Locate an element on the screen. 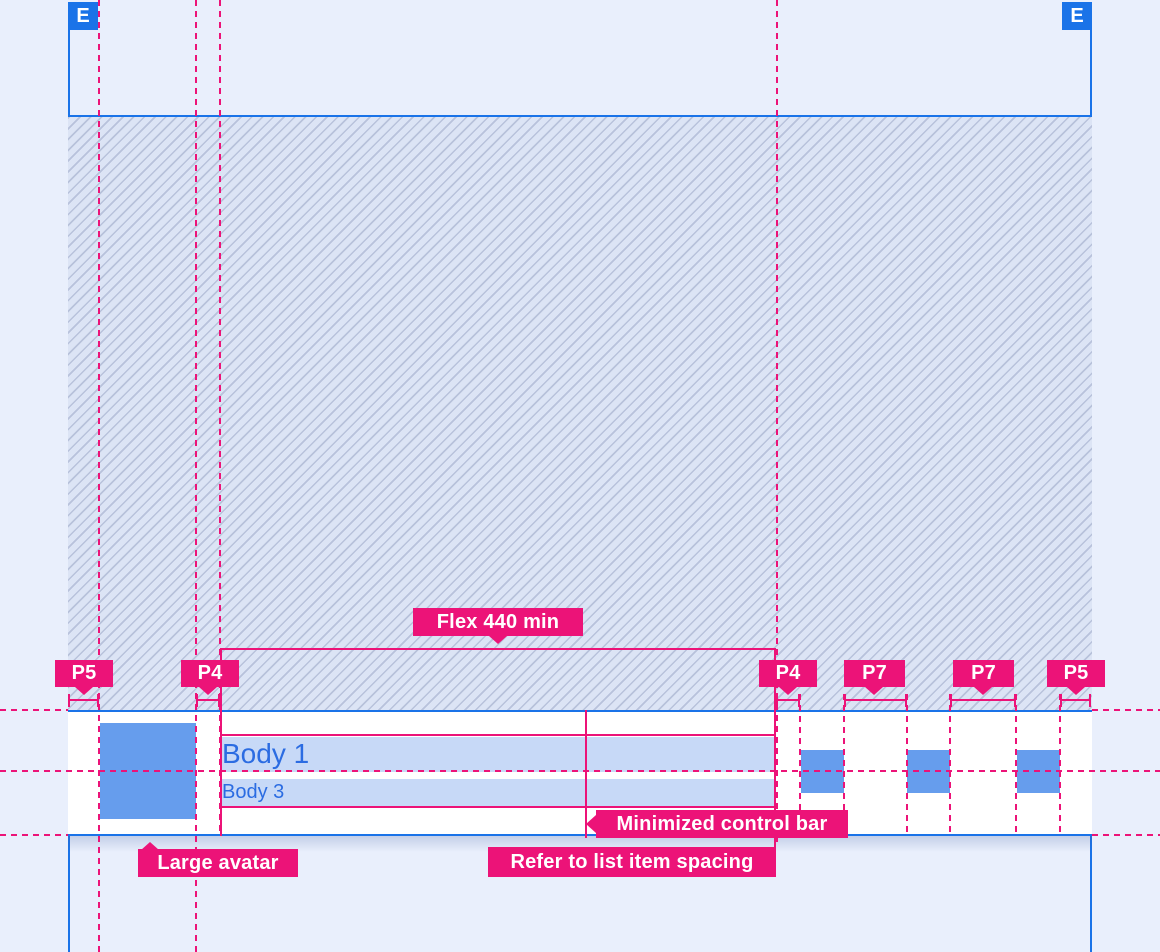 This screenshot has width=1160, height=952. minimized-control-bar-callout: Minimized control bar is located at coordinates (722, 824).